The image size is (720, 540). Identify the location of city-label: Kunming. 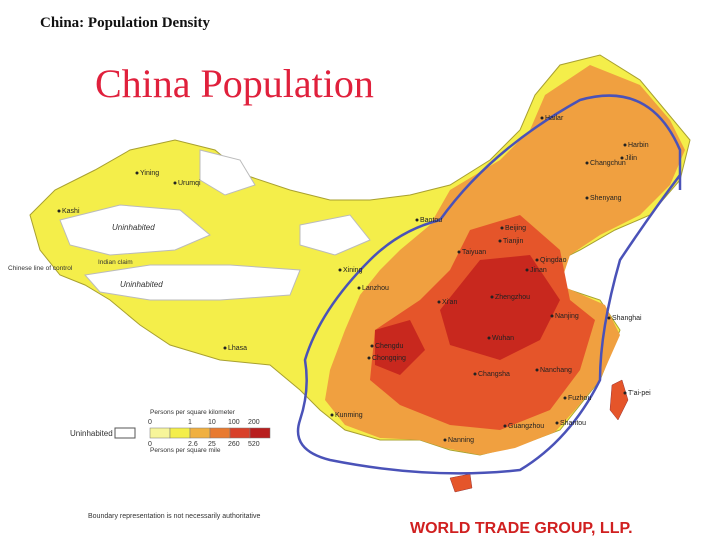
(349, 415).